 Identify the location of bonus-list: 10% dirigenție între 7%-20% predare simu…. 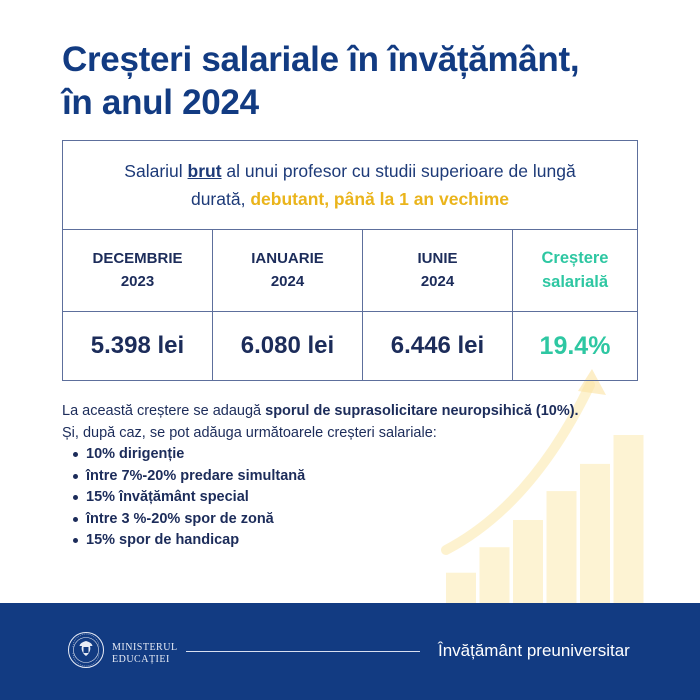
(362, 498).